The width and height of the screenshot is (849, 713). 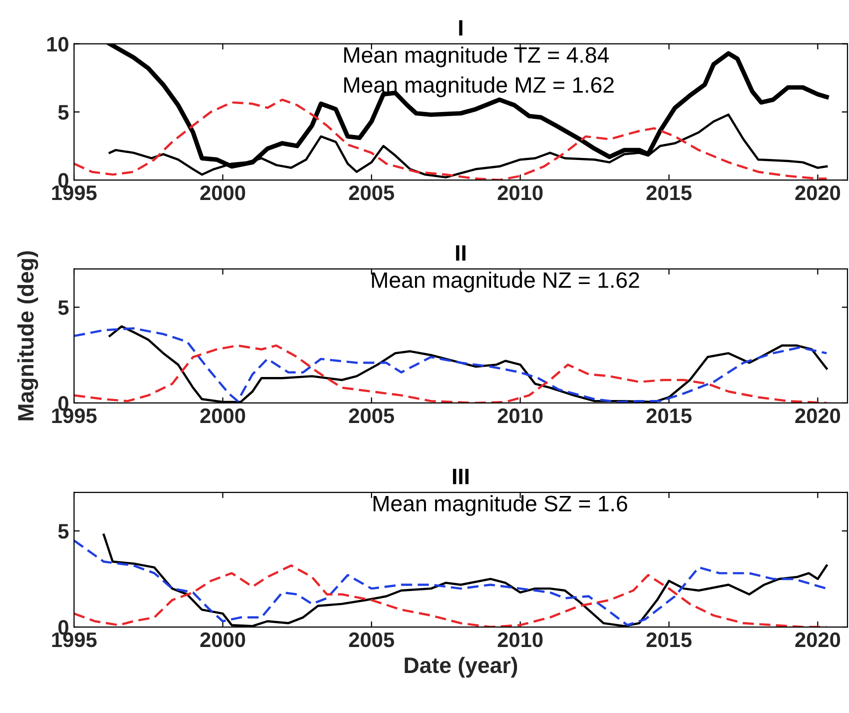 I want to click on annotation: Mean magnitude MZ = 1.62, so click(x=479, y=87).